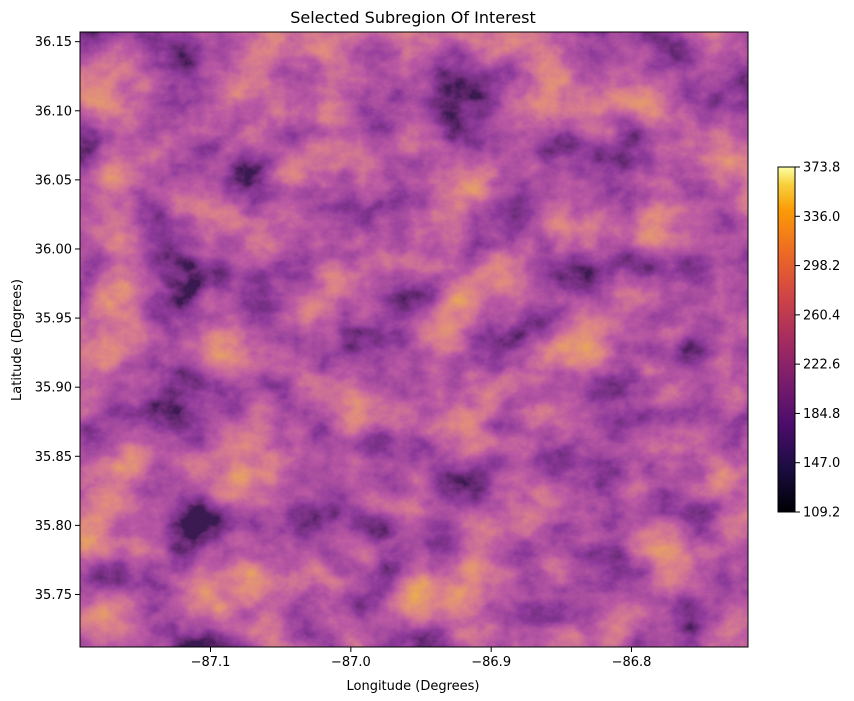  What do you see at coordinates (413, 17) in the screenshot?
I see `chart-title: Selected Subregion Of Interest` at bounding box center [413, 17].